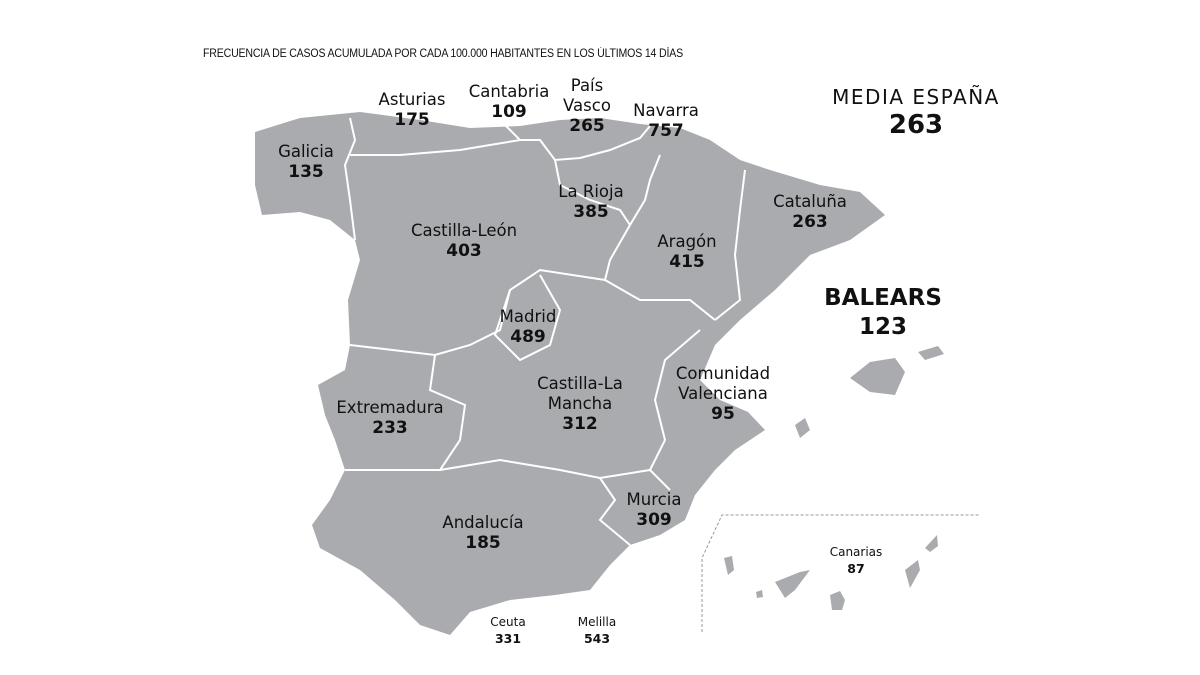  I want to click on canarias-inset, so click(840, 573).